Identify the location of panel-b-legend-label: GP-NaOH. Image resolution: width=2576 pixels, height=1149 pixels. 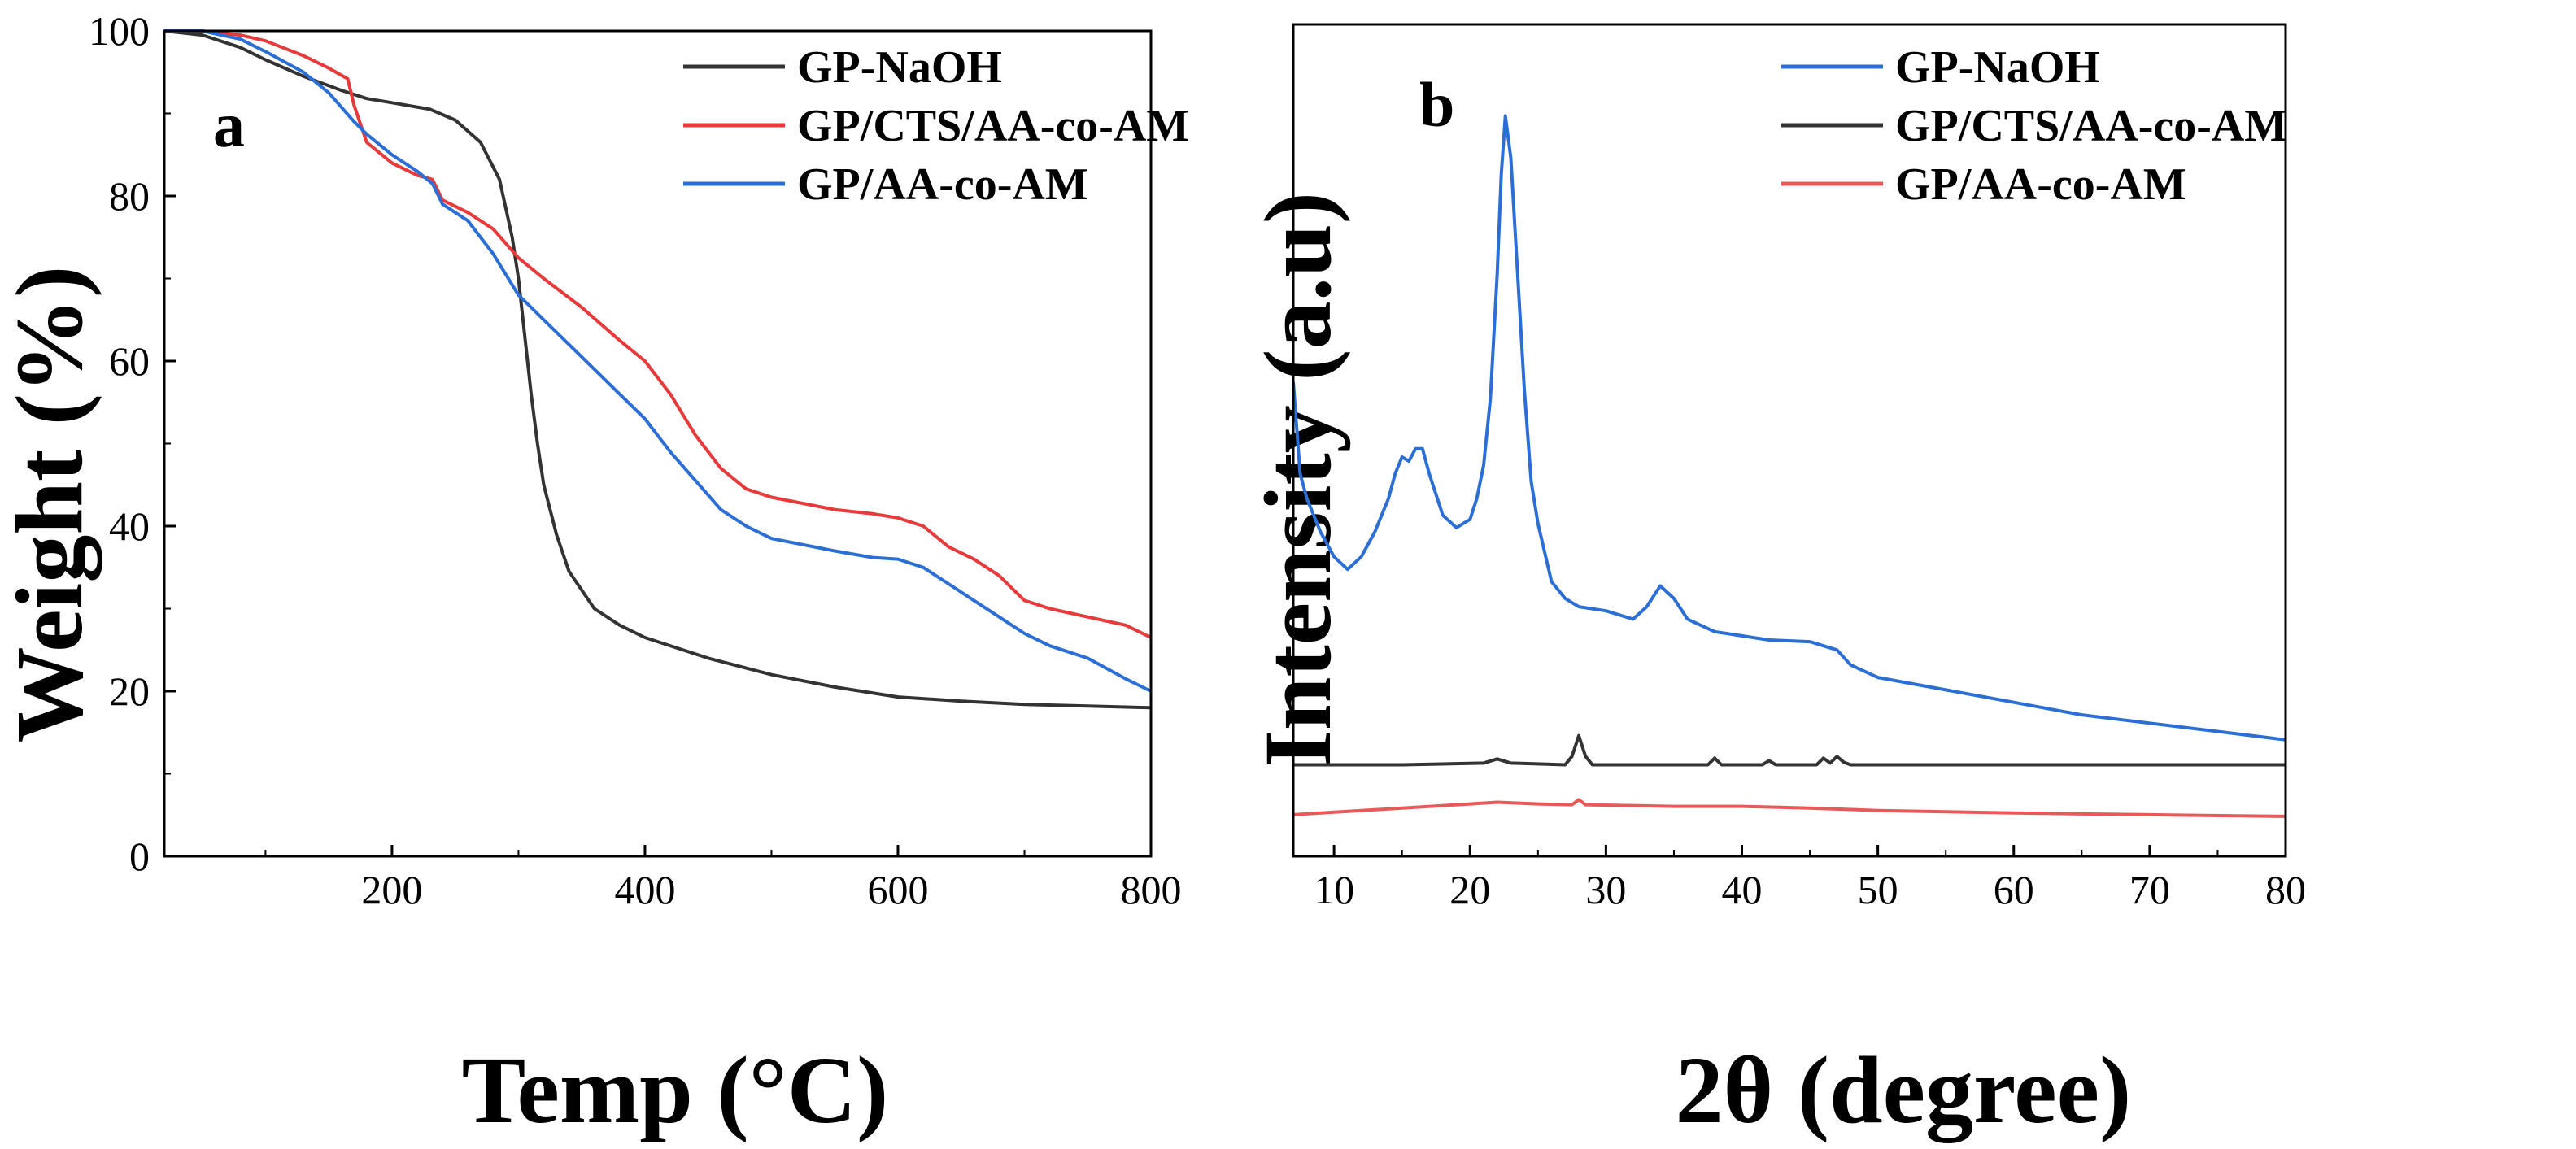
(1997, 67).